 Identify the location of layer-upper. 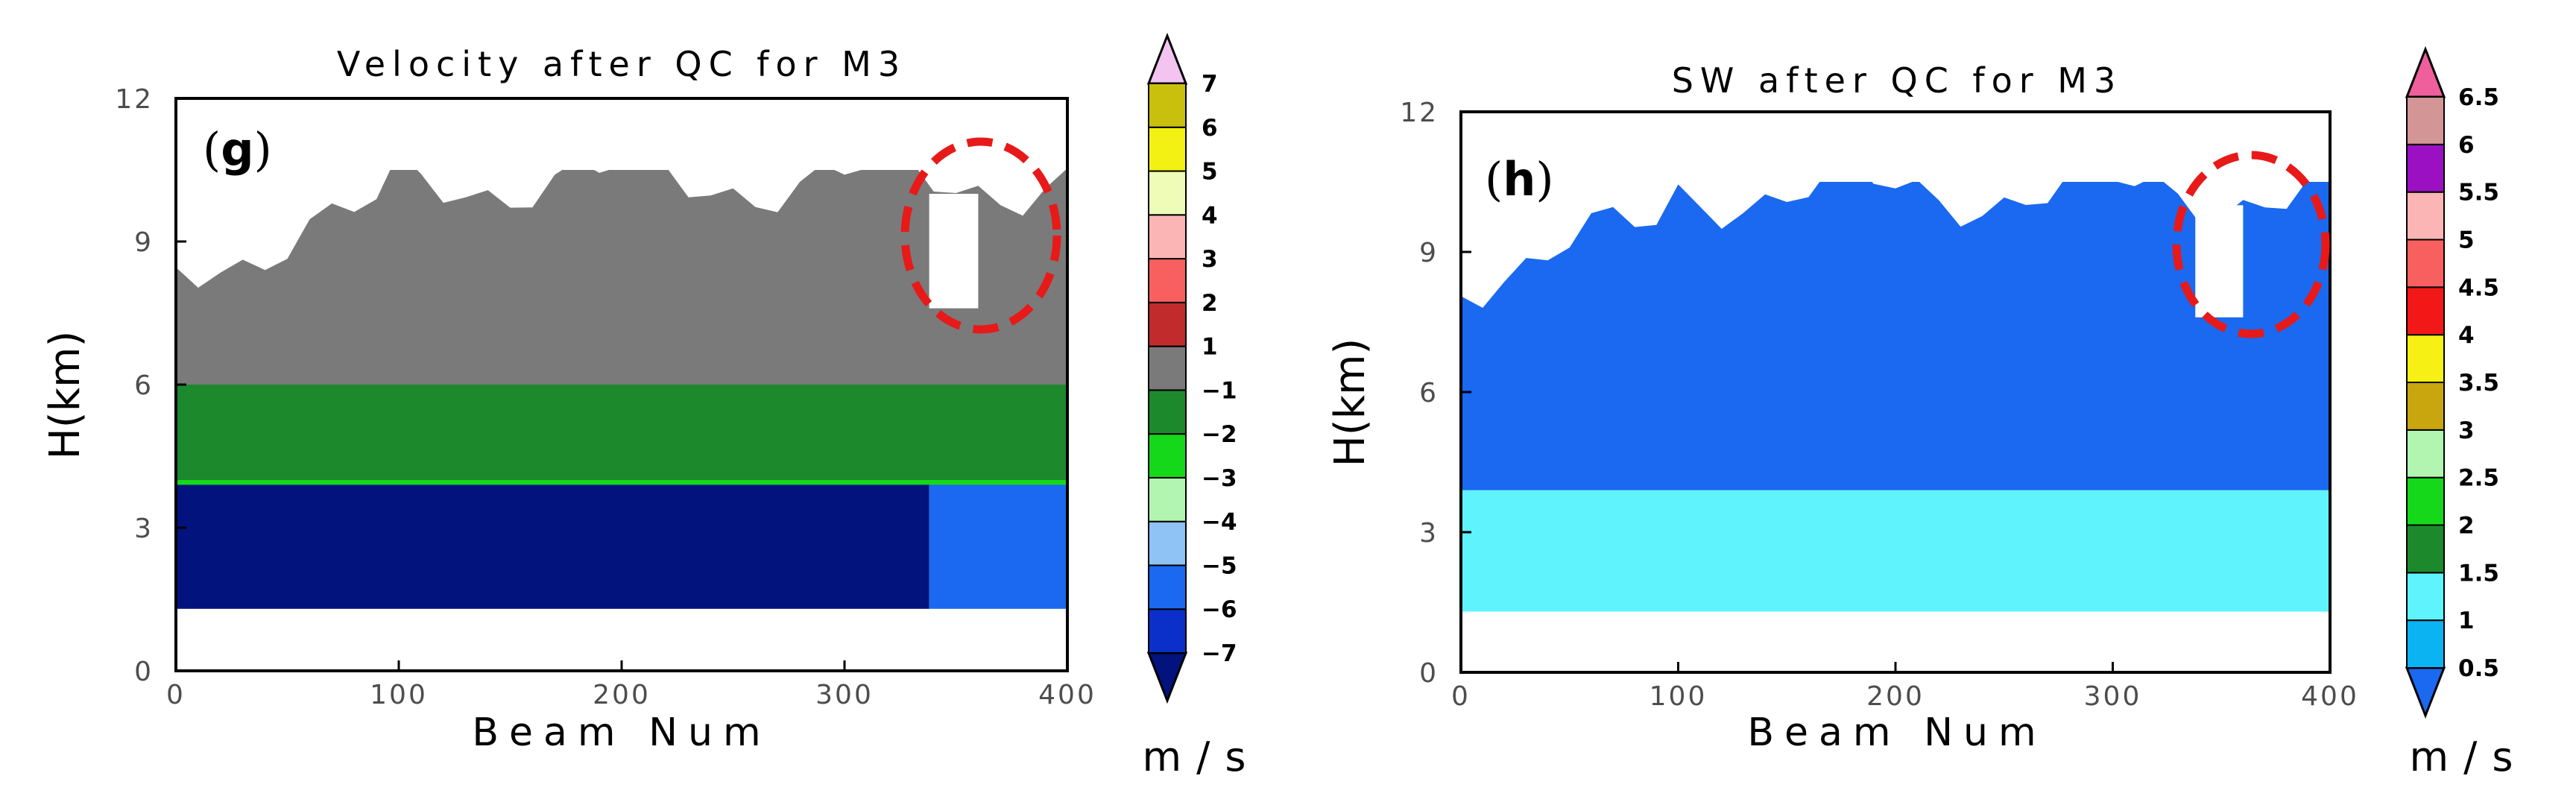
(1895, 336).